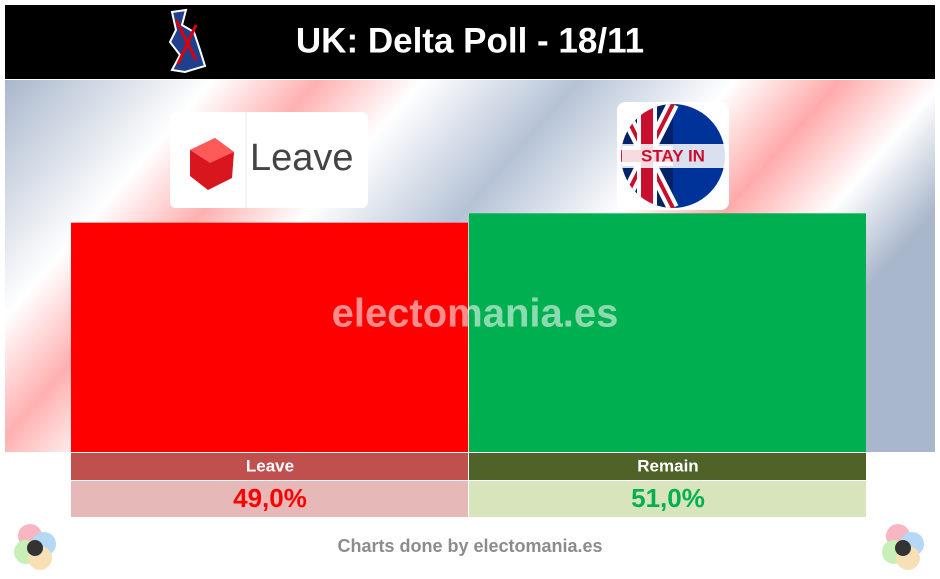  I want to click on category-label: Remain, so click(667, 465).